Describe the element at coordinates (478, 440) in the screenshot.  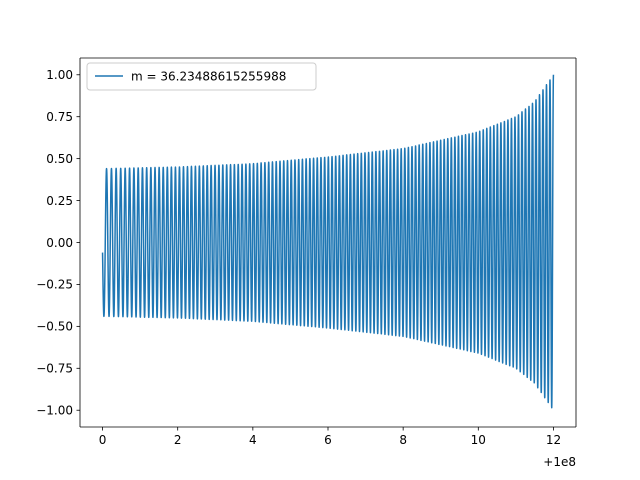
I see `x-tick-label: 10` at that location.